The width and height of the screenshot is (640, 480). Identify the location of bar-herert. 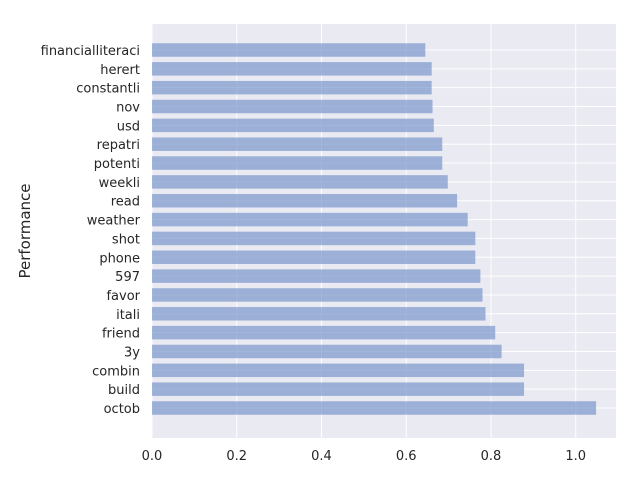
(292, 69).